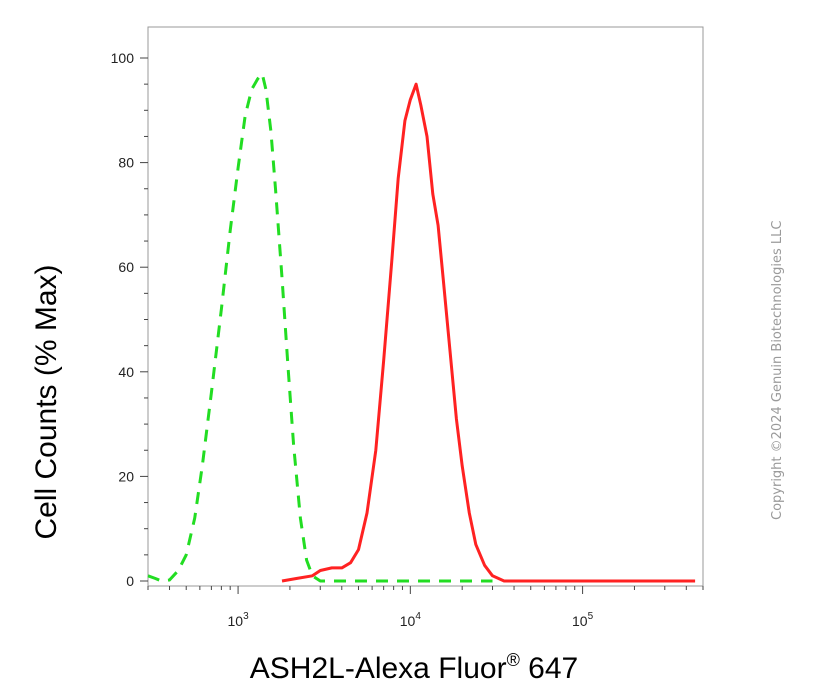 This screenshot has height=700, width=829. Describe the element at coordinates (126, 476) in the screenshot. I see `y-tick-label: 20` at that location.